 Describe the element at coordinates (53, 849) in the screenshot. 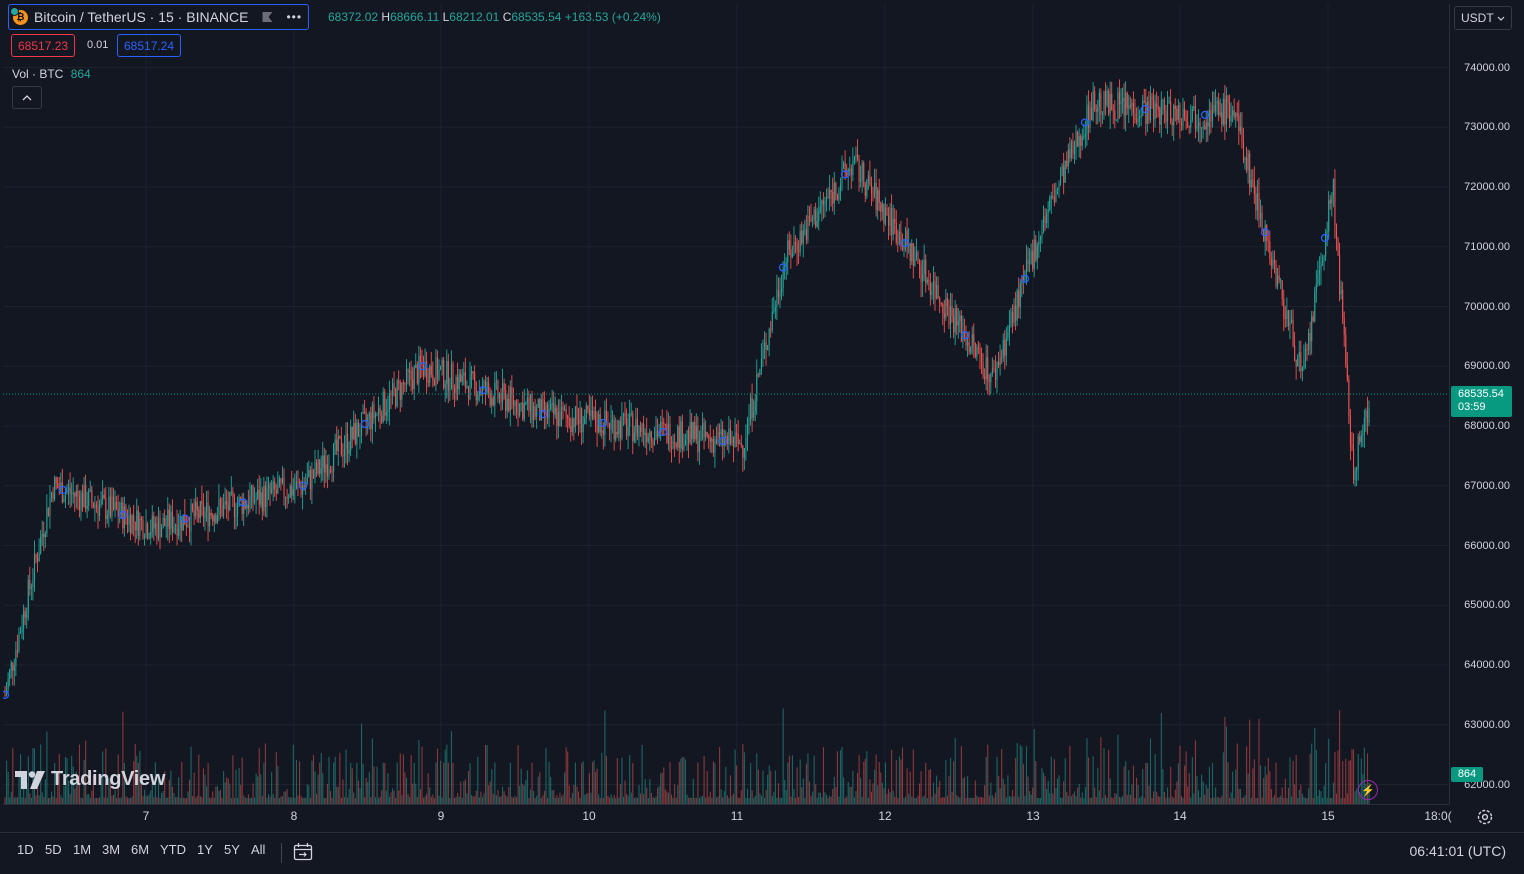

I see `range-button-5d: 5D` at that location.